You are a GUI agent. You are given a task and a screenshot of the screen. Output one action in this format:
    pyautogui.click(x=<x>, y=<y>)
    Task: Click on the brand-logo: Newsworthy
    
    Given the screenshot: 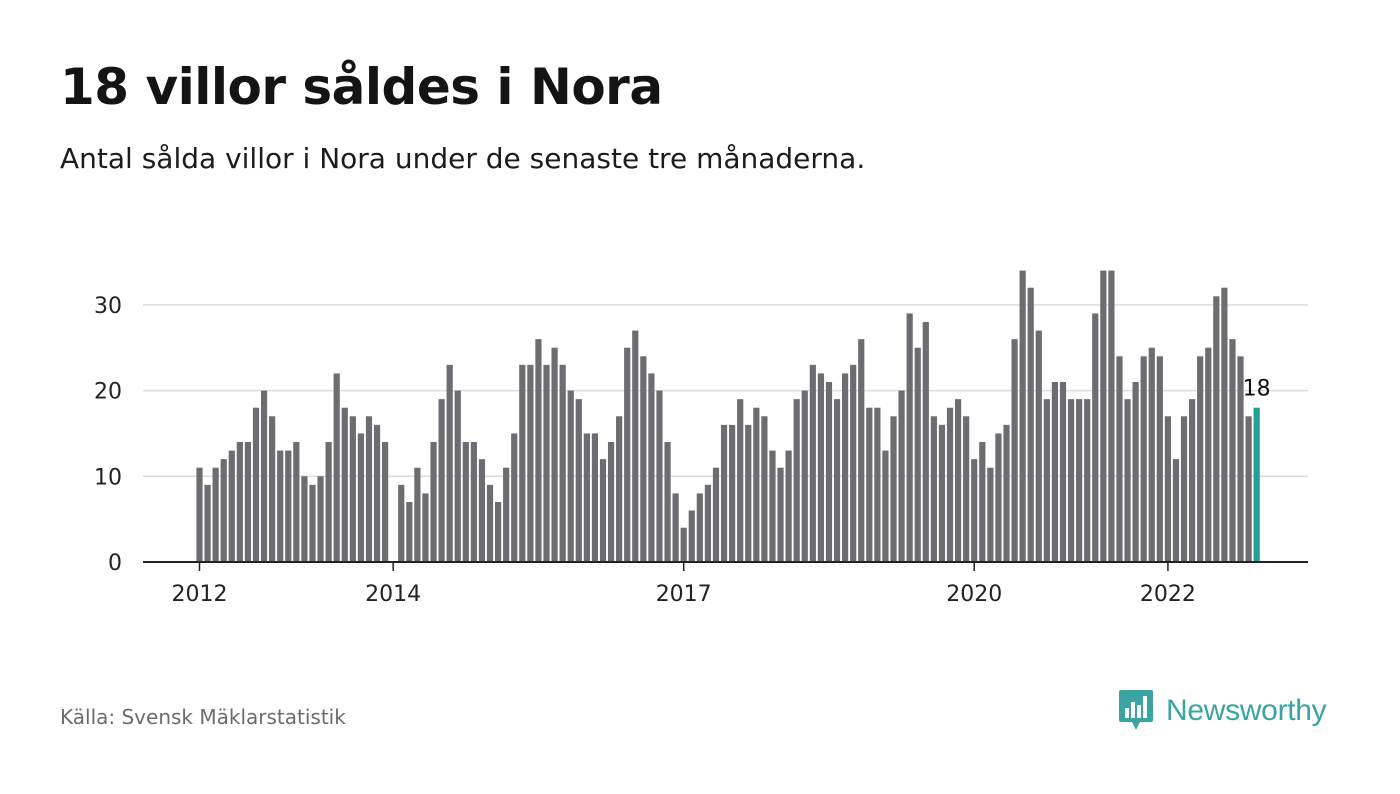 What is the action you would take?
    pyautogui.click(x=1222, y=711)
    